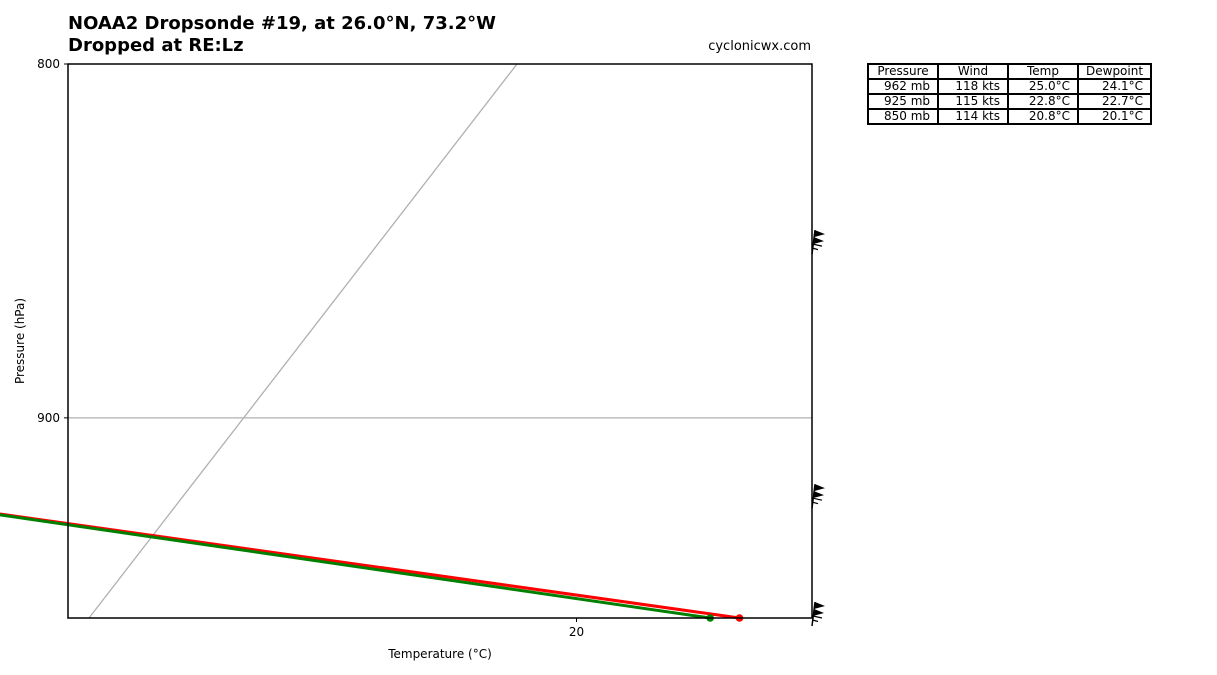  What do you see at coordinates (1043, 71) in the screenshot?
I see `header-temp: Temp` at bounding box center [1043, 71].